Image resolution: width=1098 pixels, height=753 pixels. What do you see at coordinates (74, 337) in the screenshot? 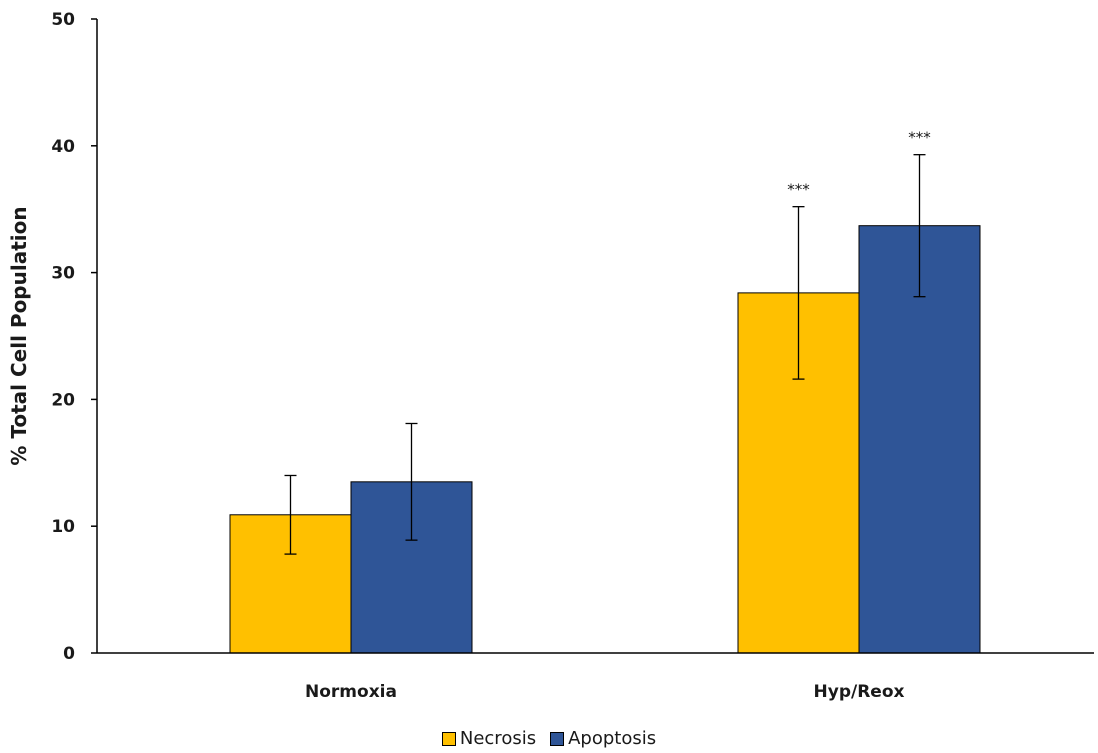
I see `y-axis-ticks: 0 10 20 30 40 50` at bounding box center [74, 337].